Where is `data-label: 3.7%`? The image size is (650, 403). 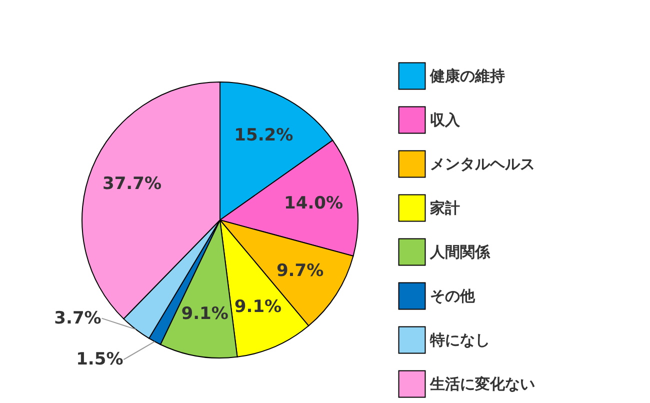
data-label: 3.7% is located at coordinates (78, 318).